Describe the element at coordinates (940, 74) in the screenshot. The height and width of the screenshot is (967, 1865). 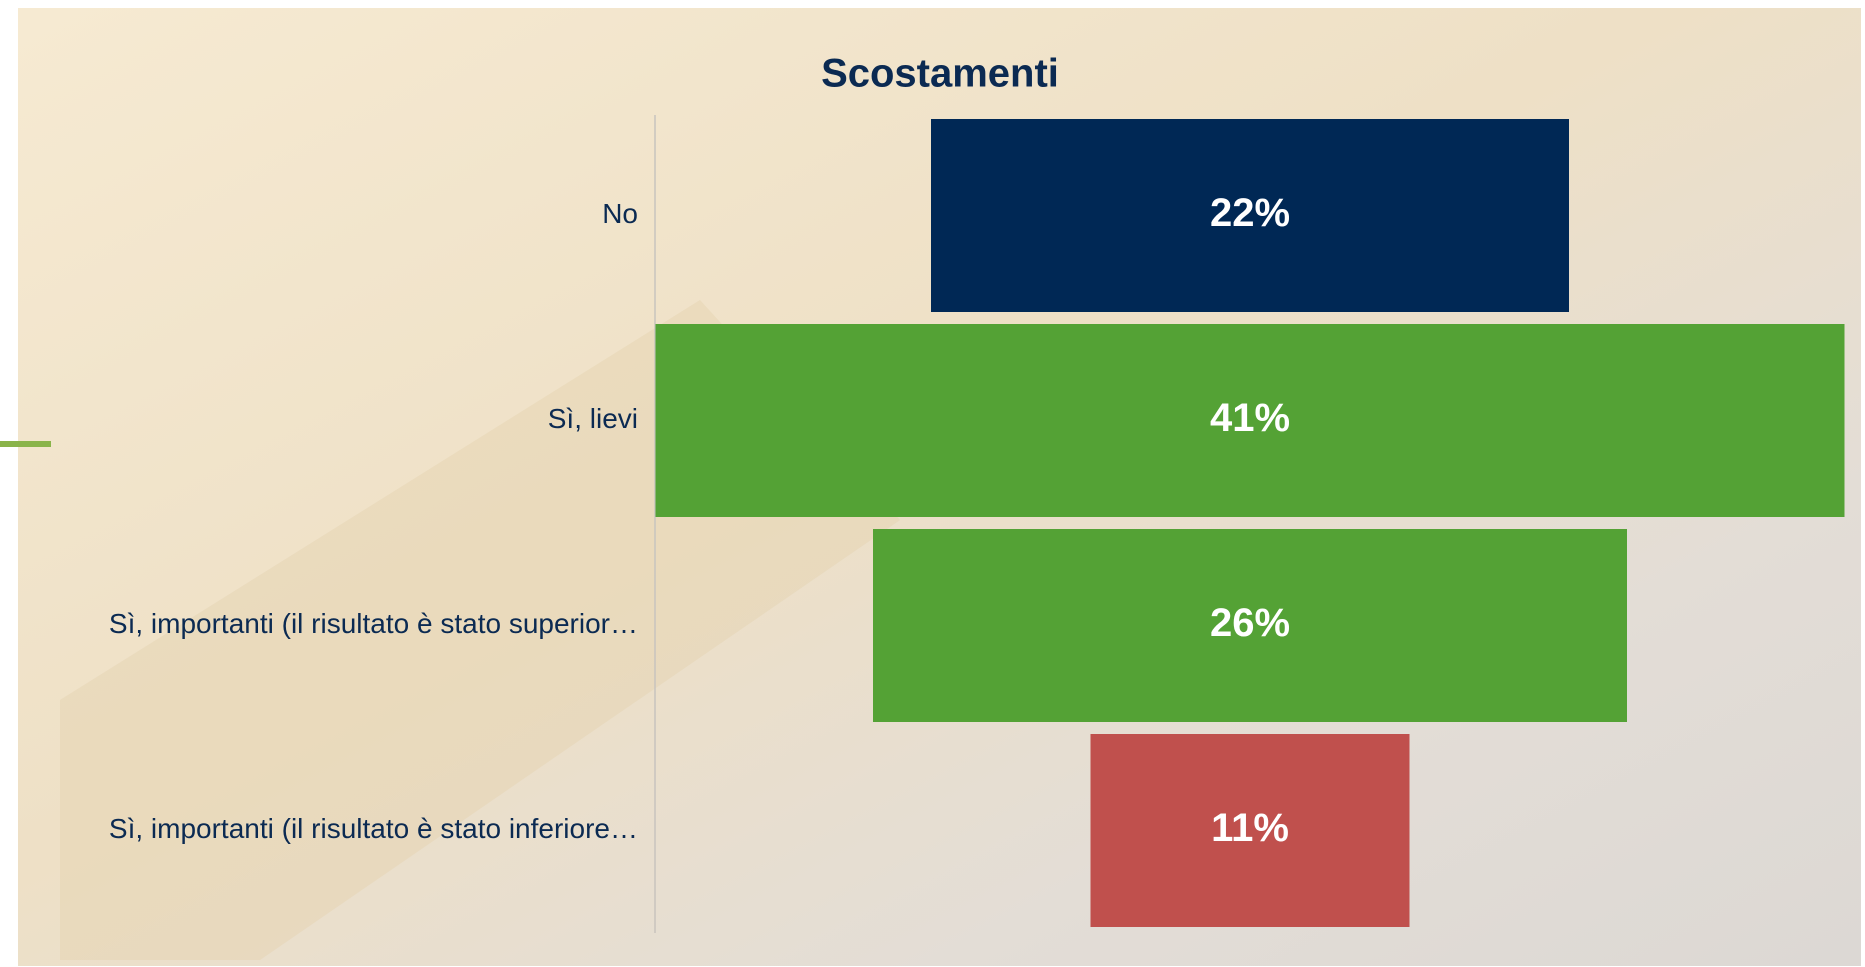
I see `chart-title: Scostamenti` at that location.